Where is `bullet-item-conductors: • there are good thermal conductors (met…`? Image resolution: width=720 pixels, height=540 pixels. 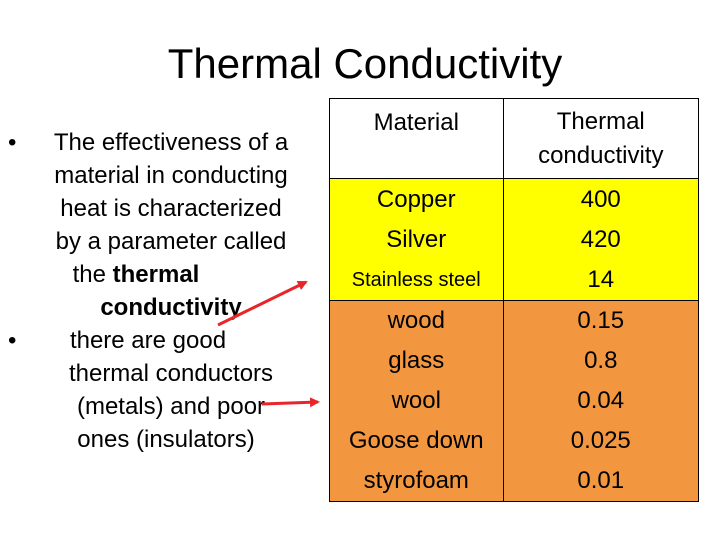 bullet-item-conductors: • there are good thermal conductors (met… is located at coordinates (158, 390).